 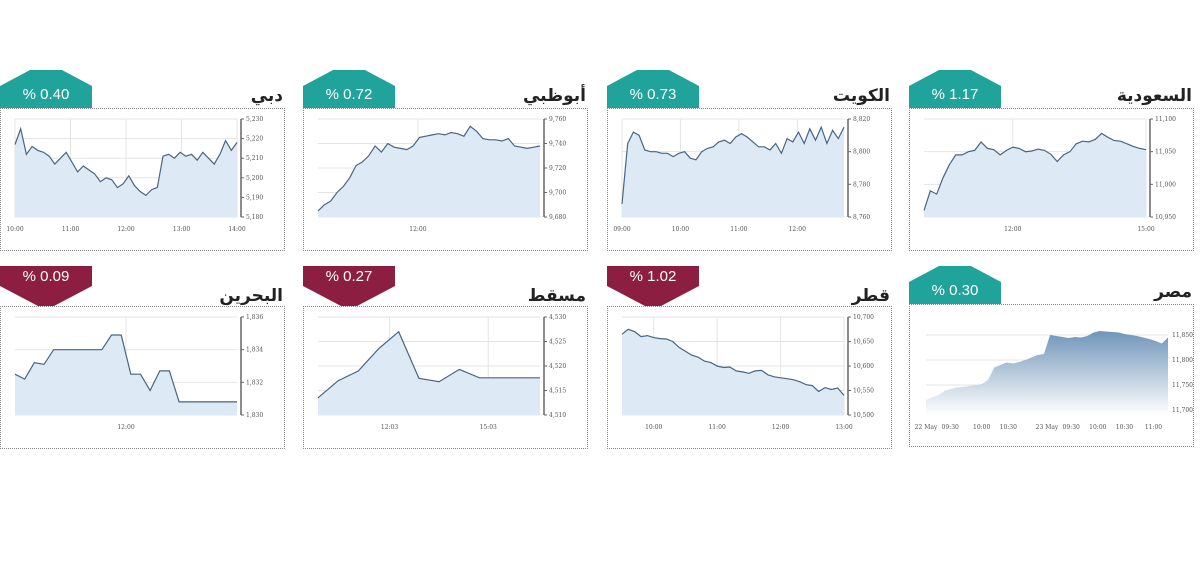 I want to click on y-tick-label: 5,180, so click(x=254, y=217).